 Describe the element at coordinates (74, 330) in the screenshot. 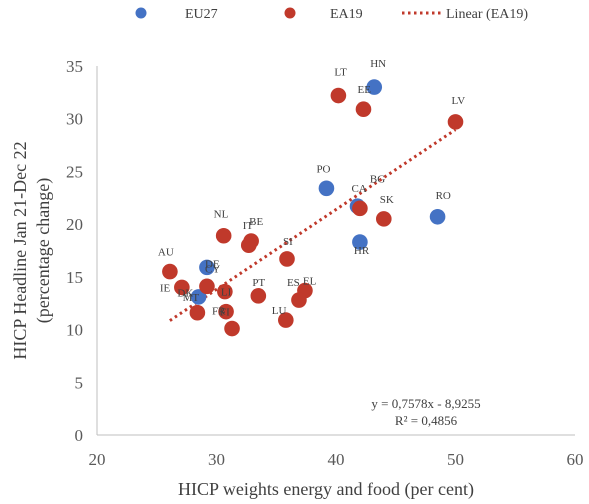

I see `y-tick-label: 10` at that location.